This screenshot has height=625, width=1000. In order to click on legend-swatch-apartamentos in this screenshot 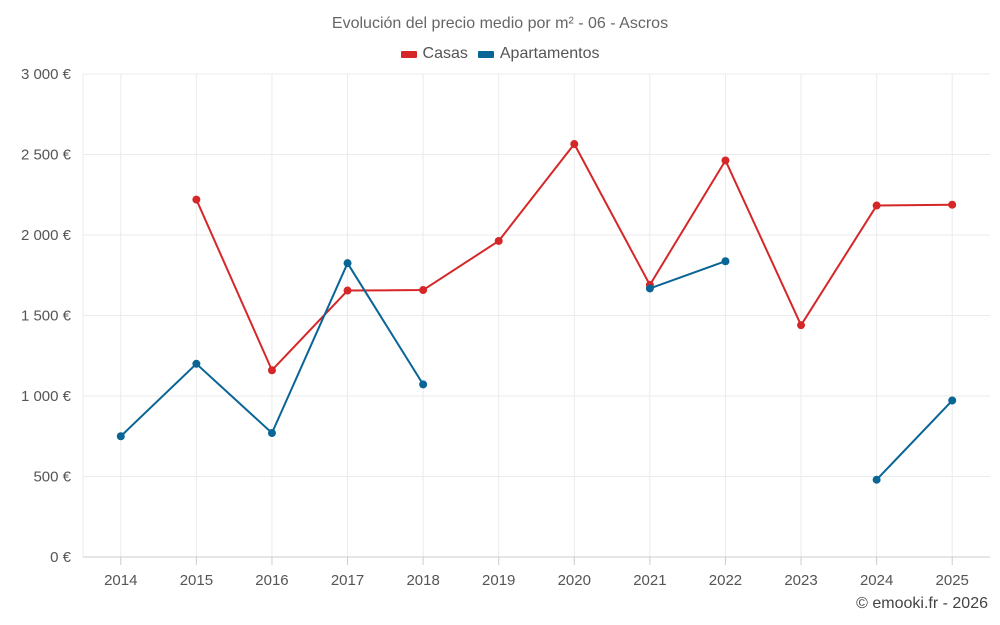, I will do `click(485, 54)`.